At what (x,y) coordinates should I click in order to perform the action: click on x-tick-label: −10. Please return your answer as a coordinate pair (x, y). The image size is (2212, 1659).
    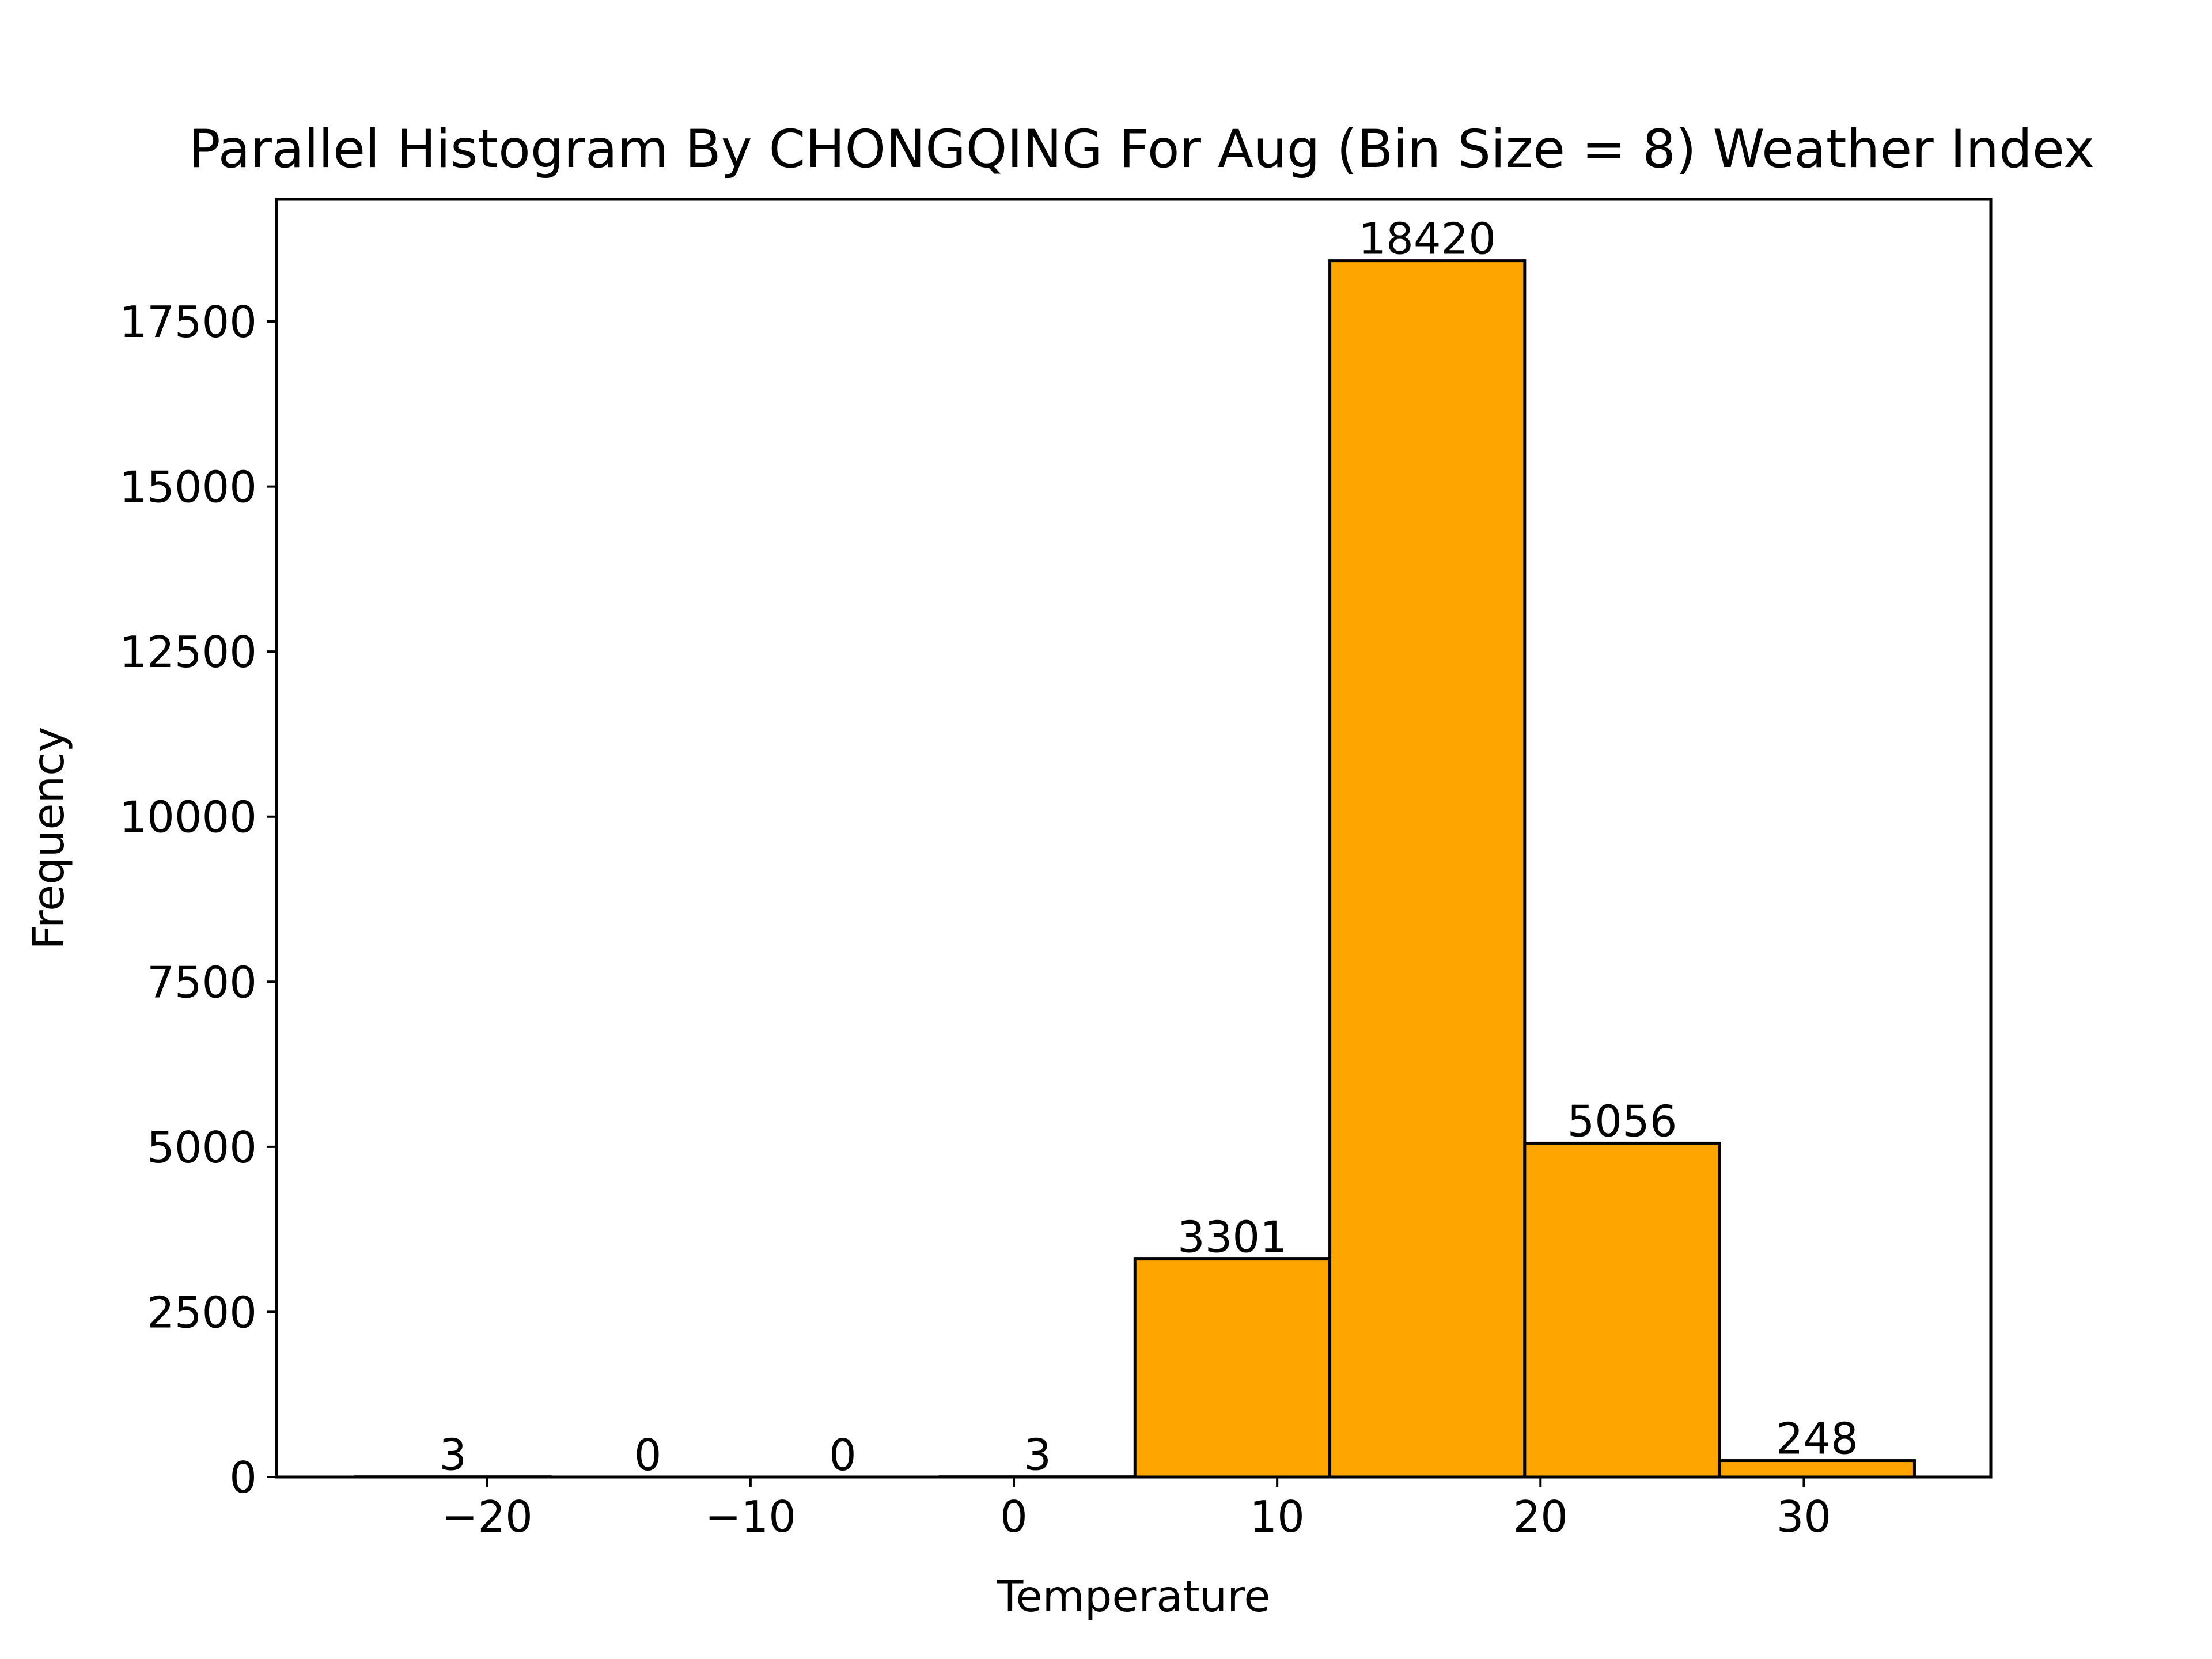
    Looking at the image, I should click on (750, 1516).